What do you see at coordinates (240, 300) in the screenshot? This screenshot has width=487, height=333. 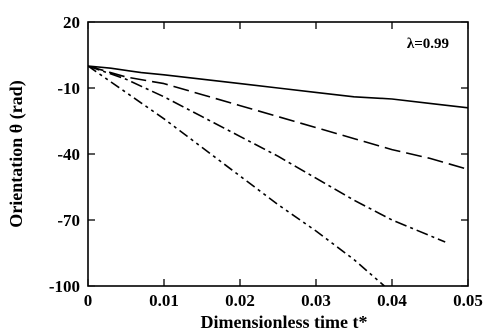 I see `x-tick-label: 0.02` at bounding box center [240, 300].